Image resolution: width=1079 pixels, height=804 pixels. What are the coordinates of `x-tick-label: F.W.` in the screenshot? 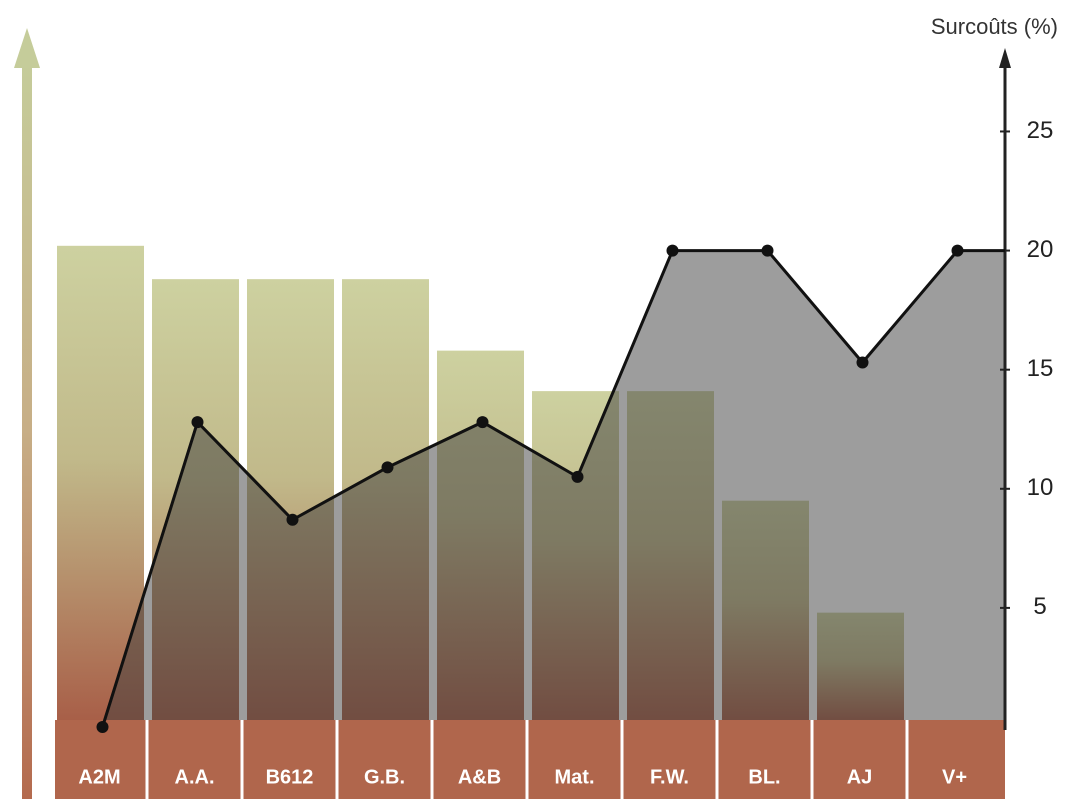 It's located at (669, 777).